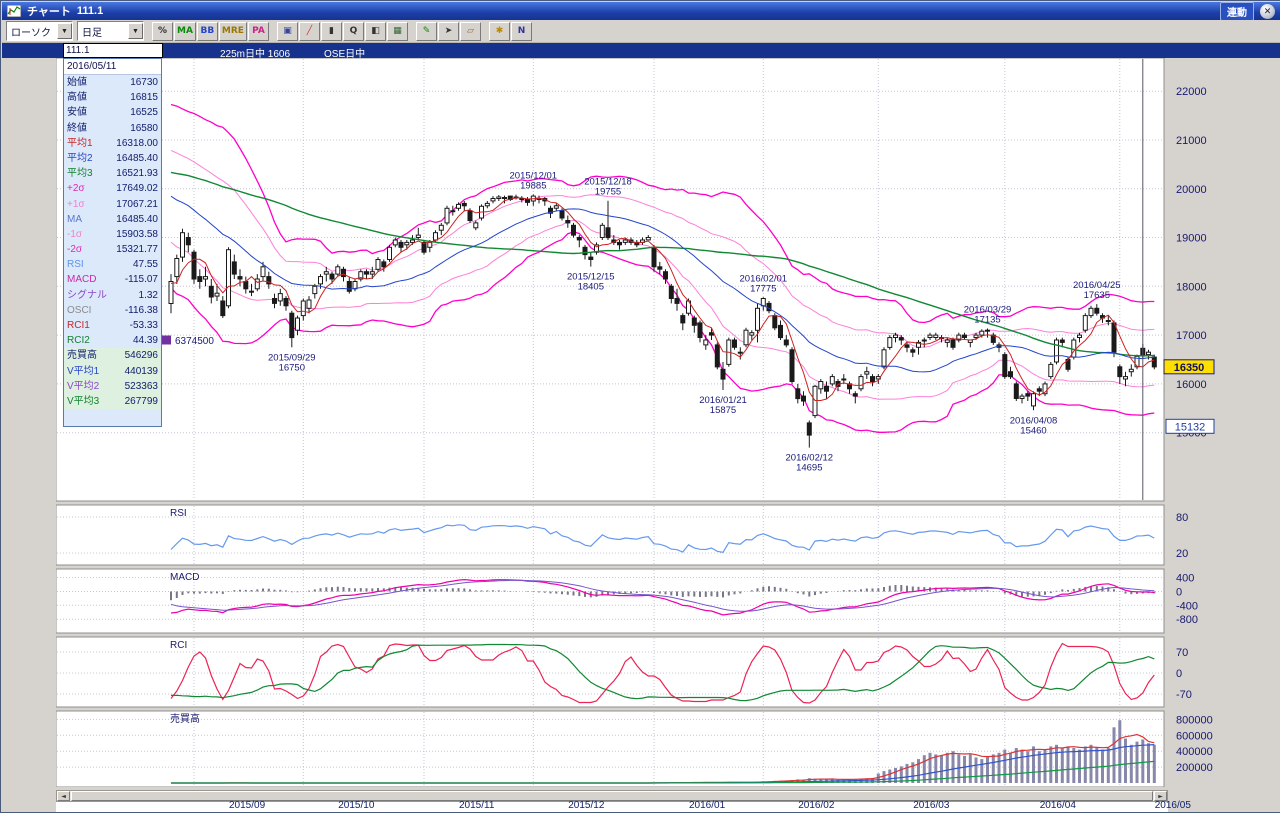 The width and height of the screenshot is (1280, 813). What do you see at coordinates (1187, 606) in the screenshot?
I see `svg-text: -400` at bounding box center [1187, 606].